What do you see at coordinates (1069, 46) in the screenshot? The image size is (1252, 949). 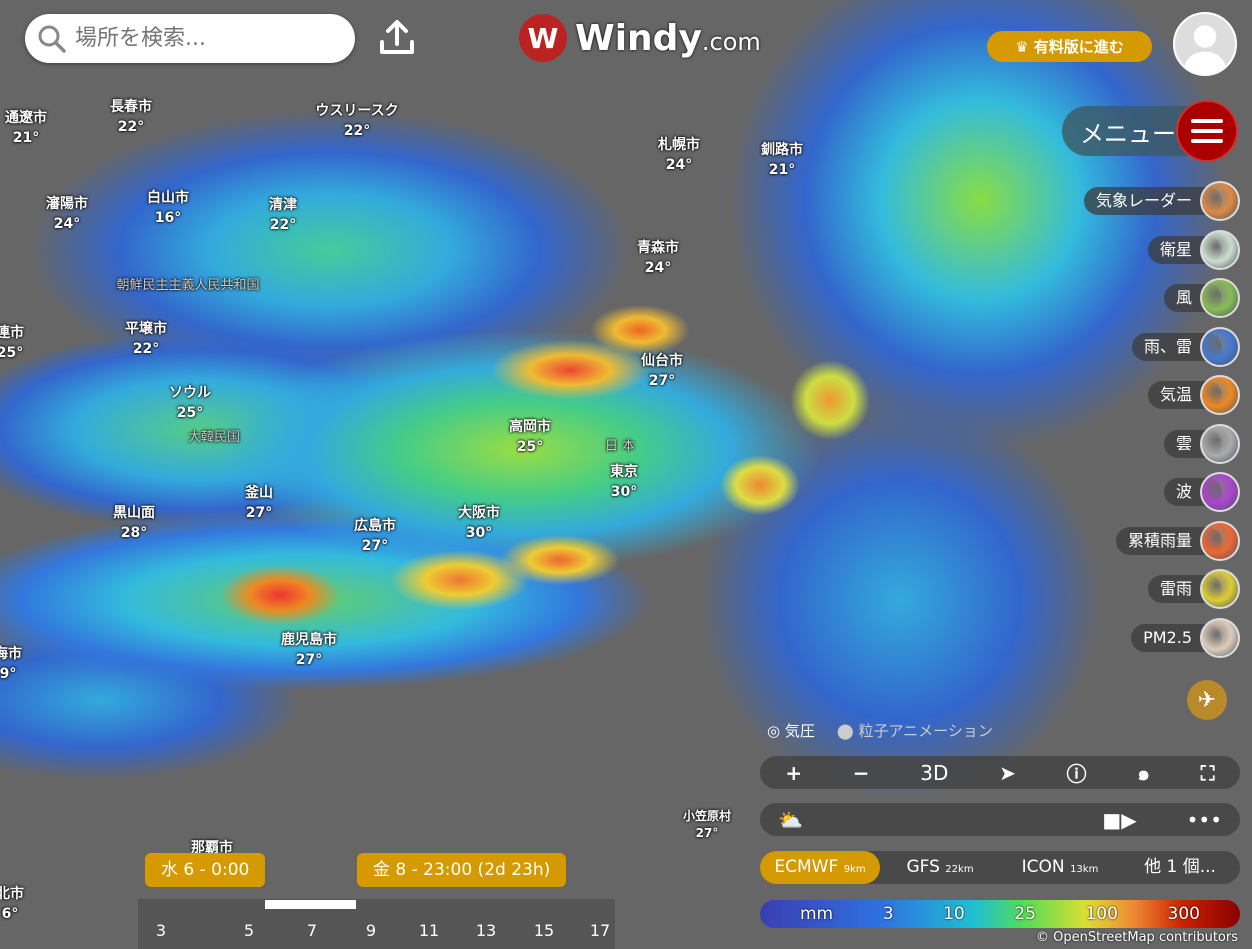 I see `premium-button: ♛ 有料版に進む` at bounding box center [1069, 46].